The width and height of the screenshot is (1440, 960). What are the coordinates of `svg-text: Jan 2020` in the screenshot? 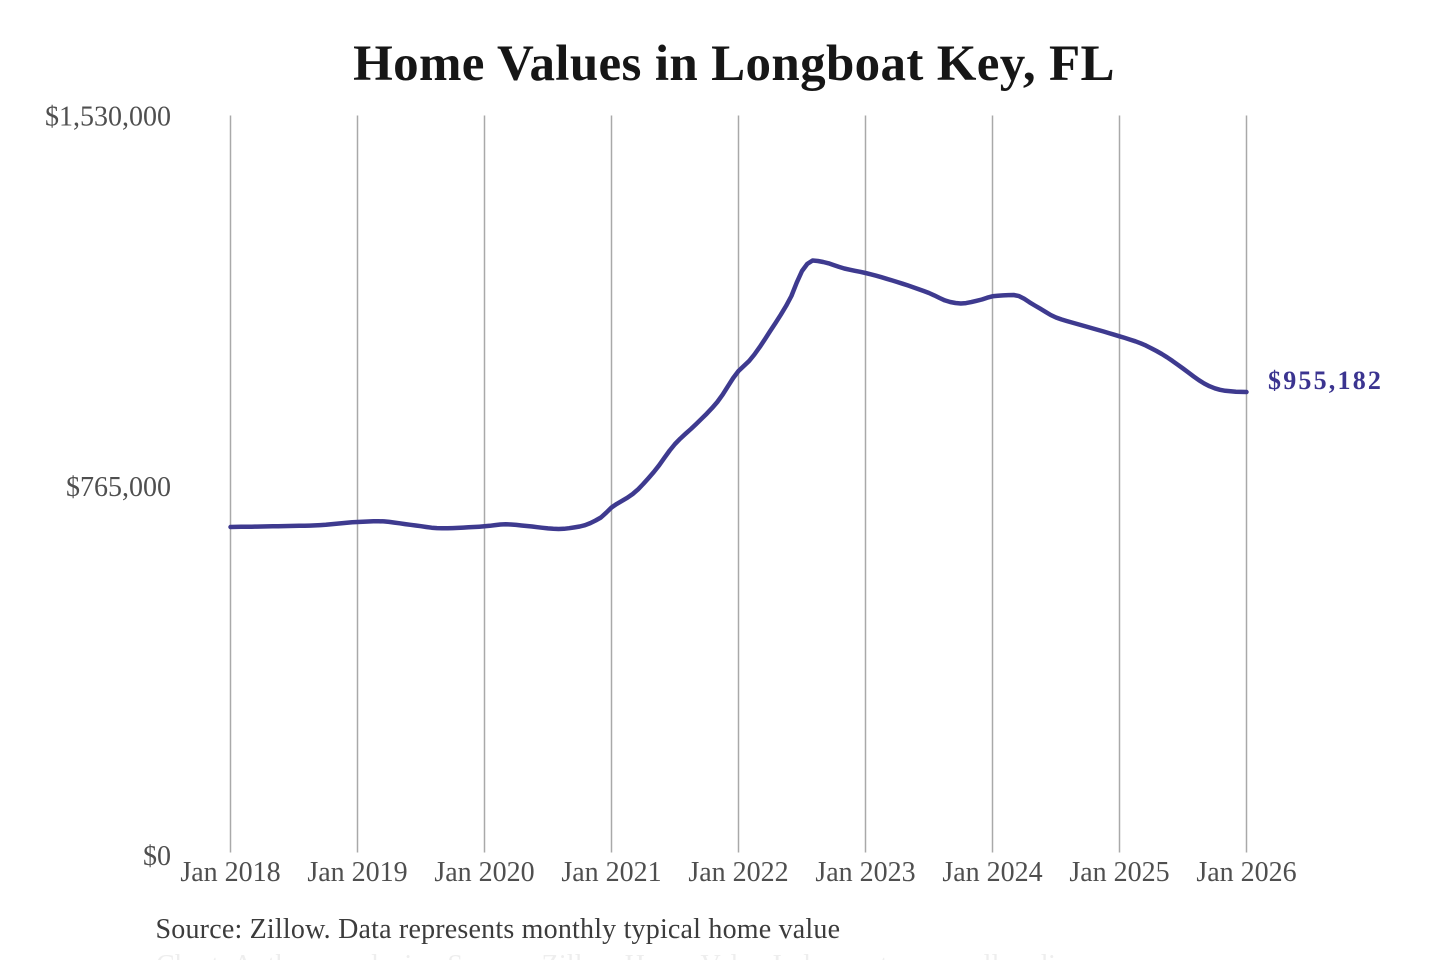 It's located at (484, 872).